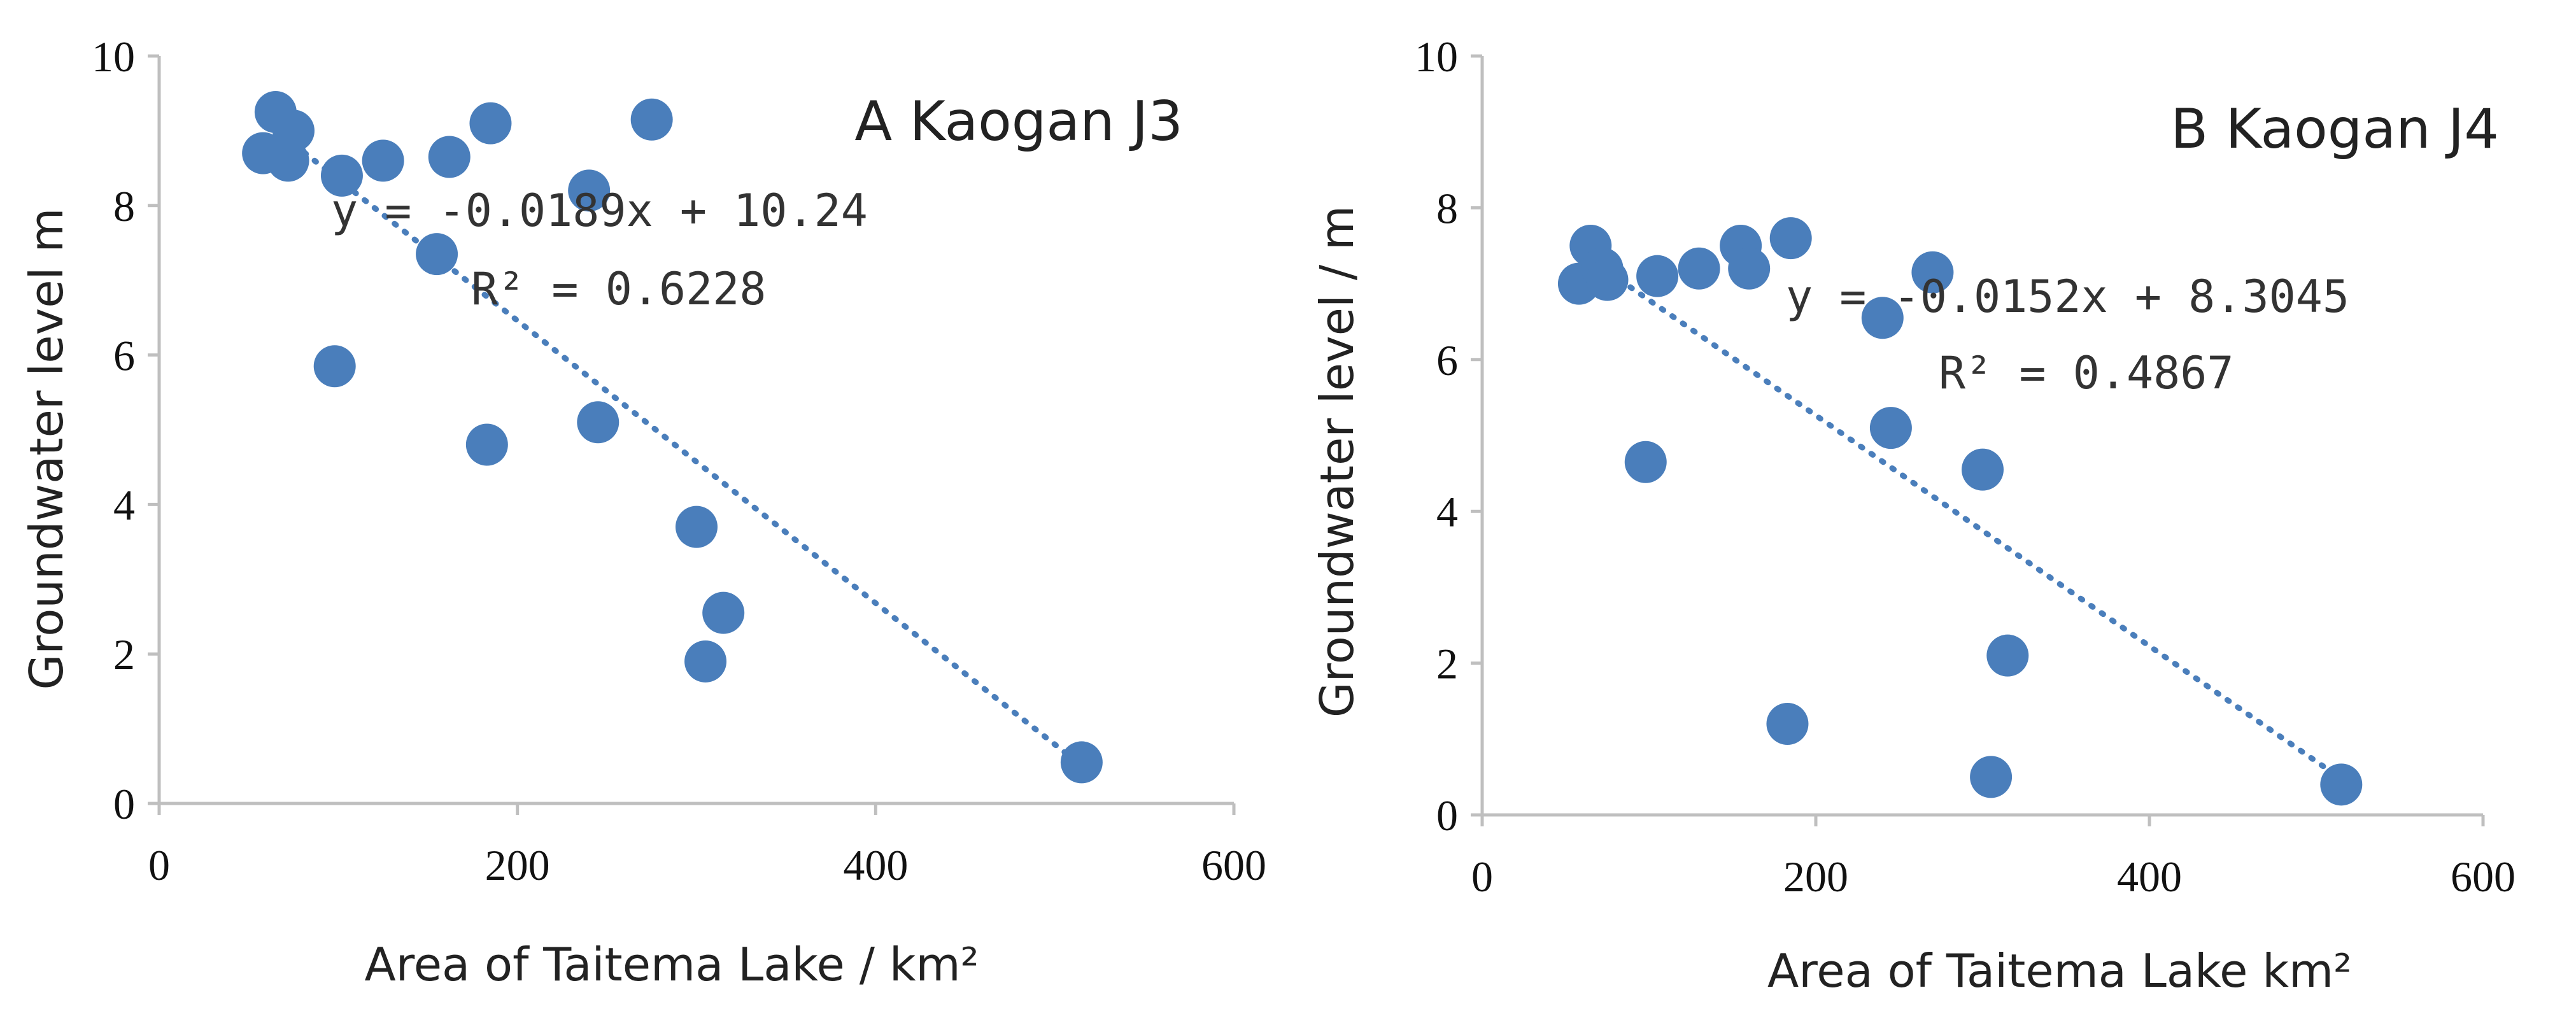  I want to click on chart-b-x-tick-label: 200, so click(1815, 876).